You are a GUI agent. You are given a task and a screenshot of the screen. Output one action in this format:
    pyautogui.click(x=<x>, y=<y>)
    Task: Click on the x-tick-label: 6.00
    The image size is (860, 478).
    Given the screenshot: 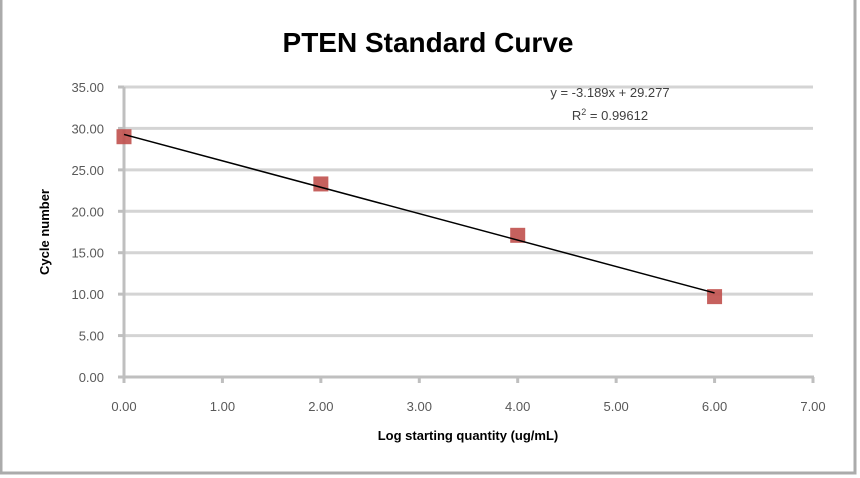 What is the action you would take?
    pyautogui.click(x=714, y=406)
    